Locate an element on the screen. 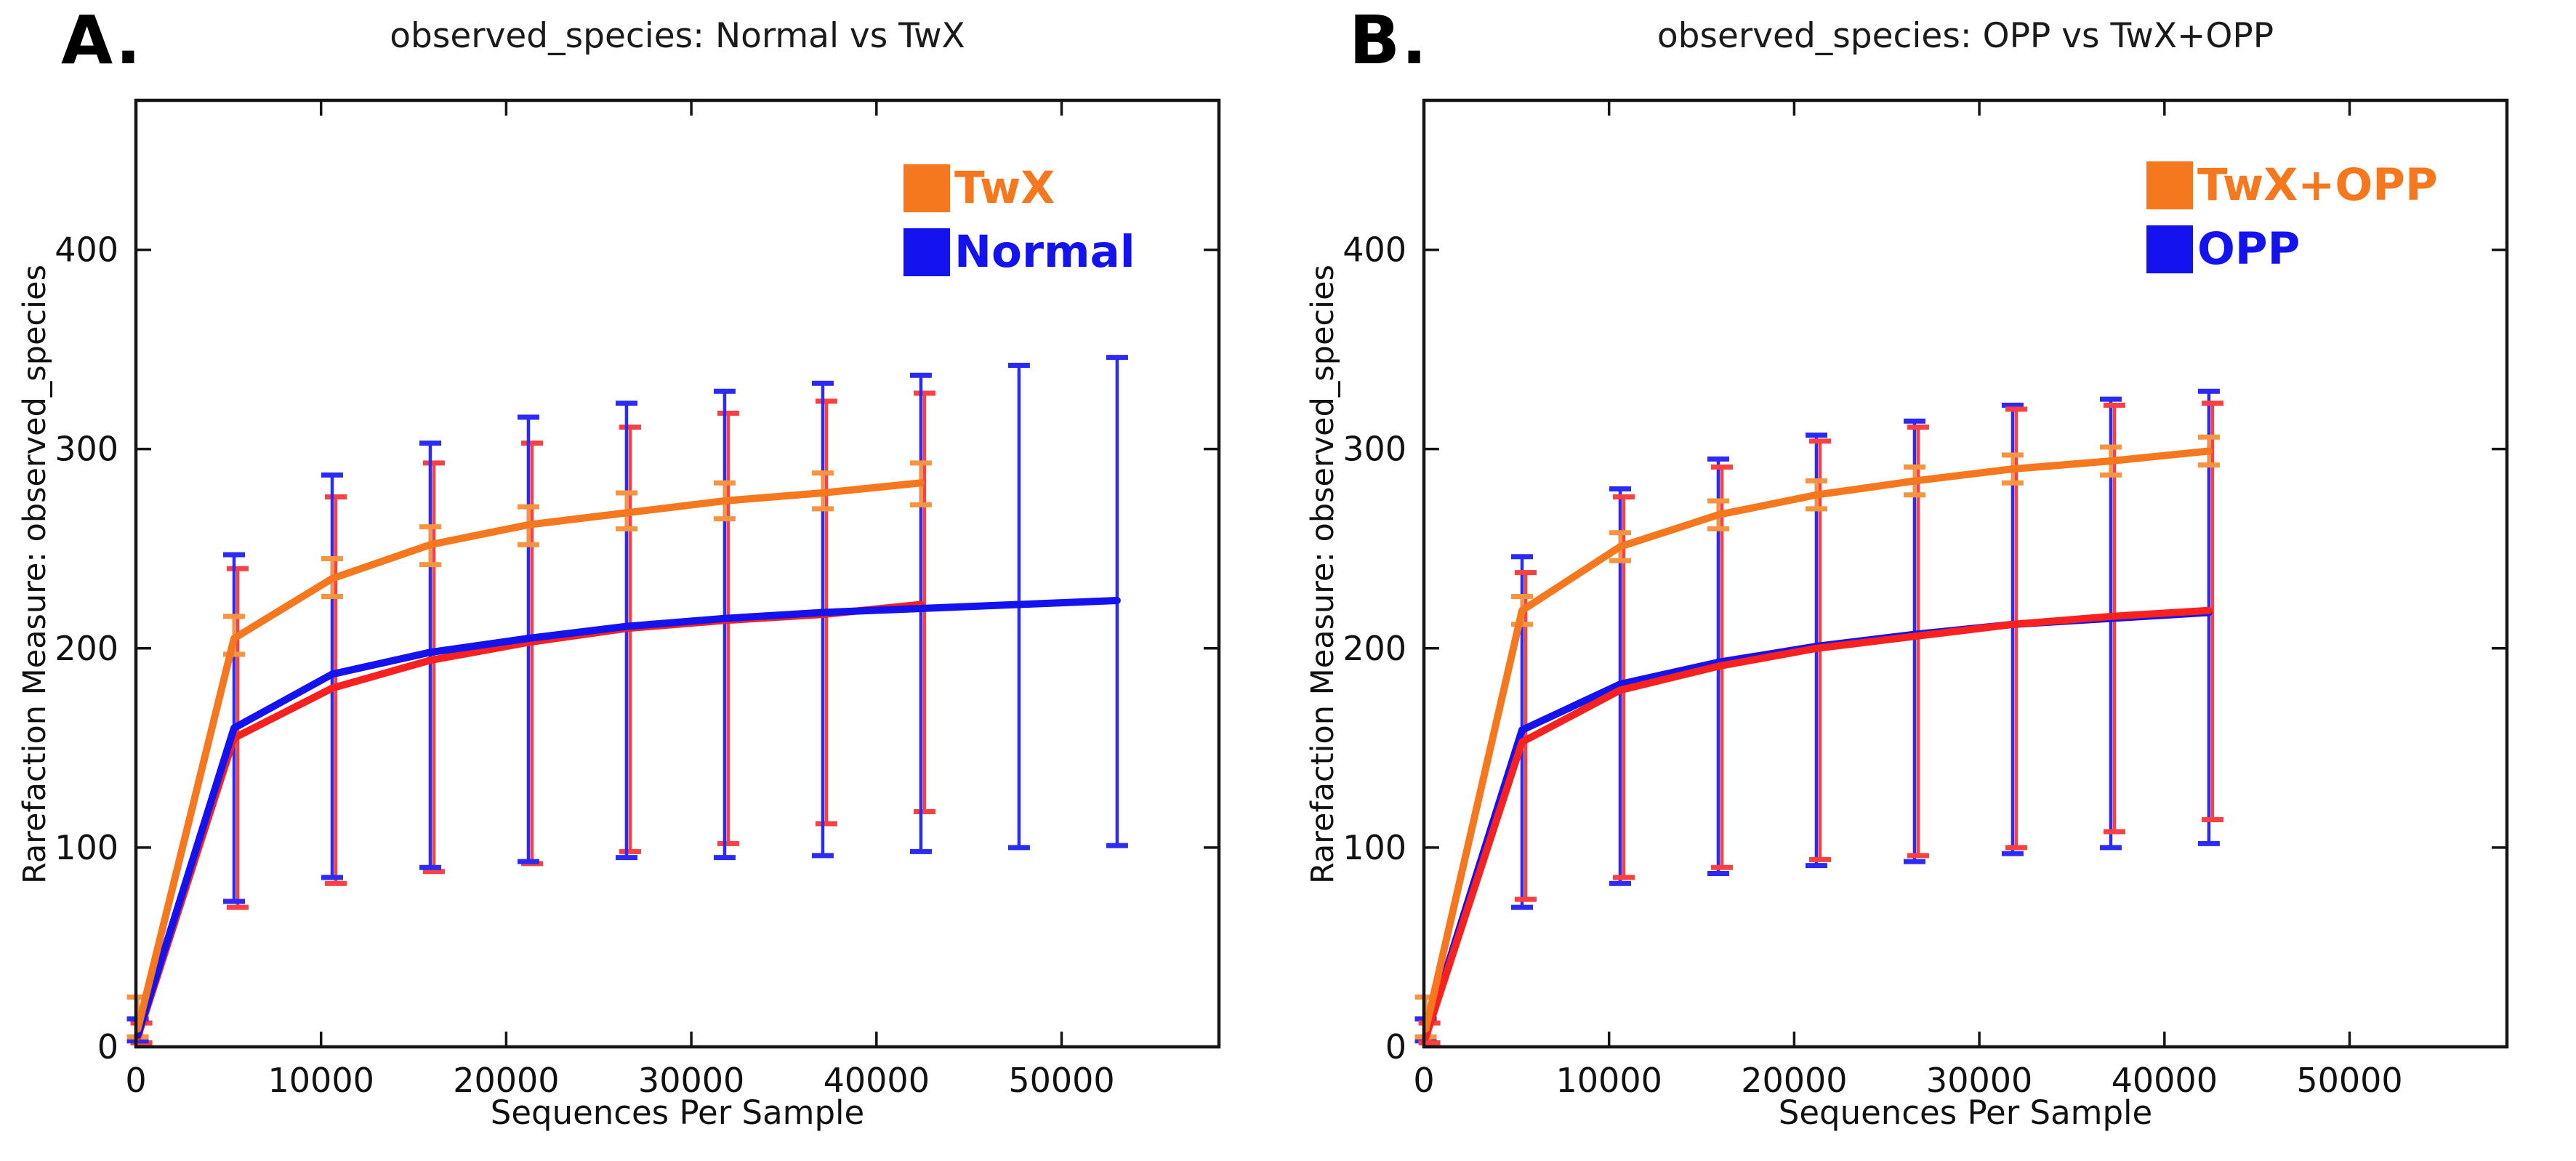  legend-label: OPP is located at coordinates (2249, 249).